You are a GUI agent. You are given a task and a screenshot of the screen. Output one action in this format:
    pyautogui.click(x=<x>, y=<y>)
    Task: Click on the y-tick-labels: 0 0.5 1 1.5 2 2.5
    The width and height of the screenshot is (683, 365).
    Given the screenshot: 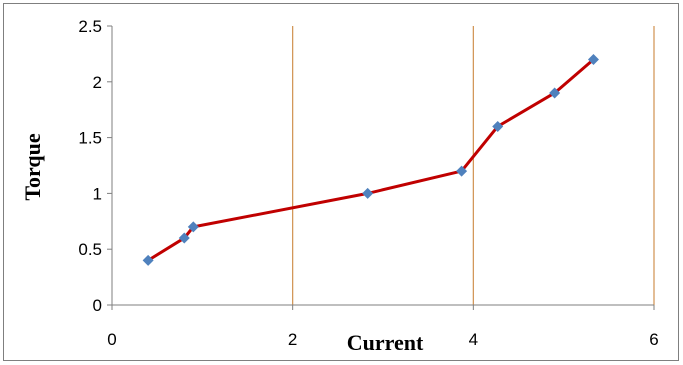 What is the action you would take?
    pyautogui.click(x=90, y=166)
    